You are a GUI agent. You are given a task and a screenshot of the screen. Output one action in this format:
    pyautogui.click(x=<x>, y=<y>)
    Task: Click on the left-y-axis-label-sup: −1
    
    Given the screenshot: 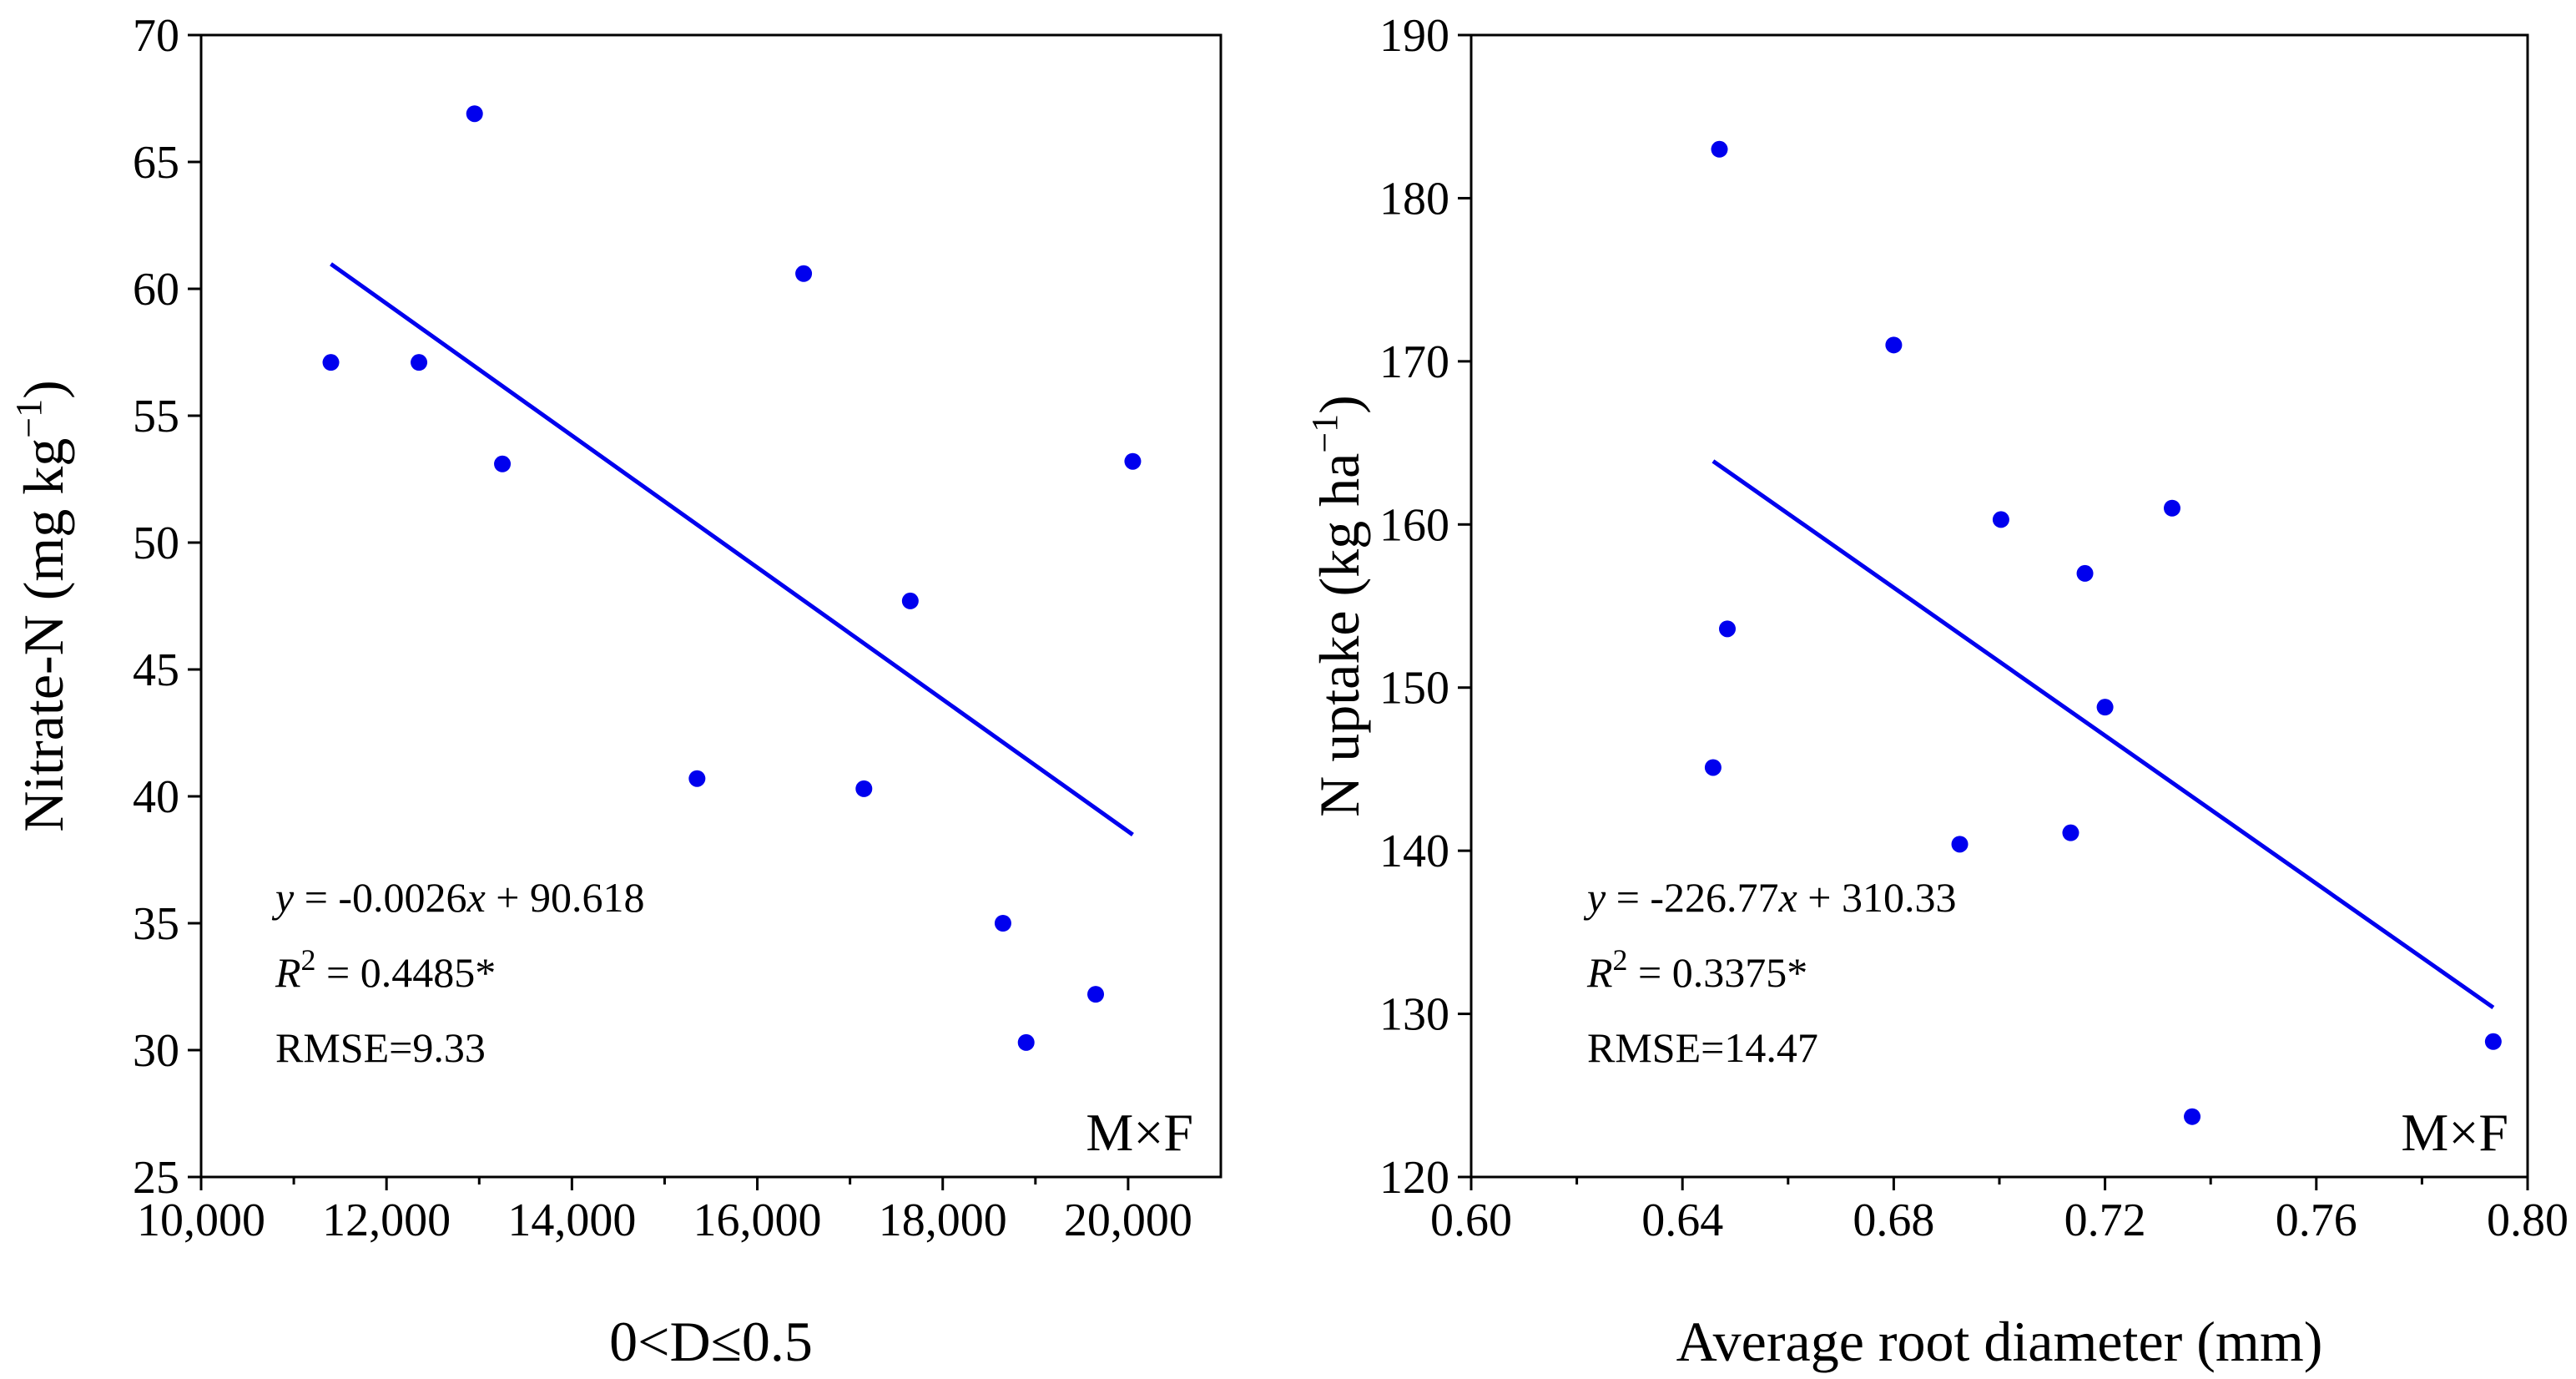 What is the action you would take?
    pyautogui.click(x=29, y=419)
    